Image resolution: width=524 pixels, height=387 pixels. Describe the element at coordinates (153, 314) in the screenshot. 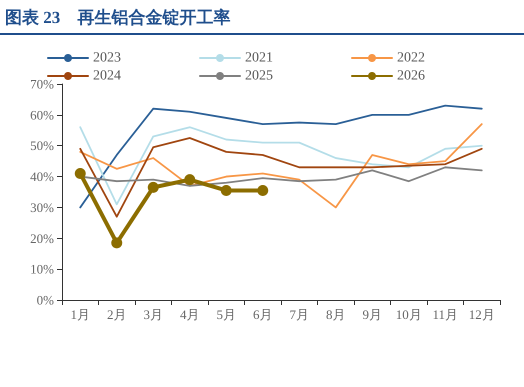

I see `x-tick-label: 3月` at that location.